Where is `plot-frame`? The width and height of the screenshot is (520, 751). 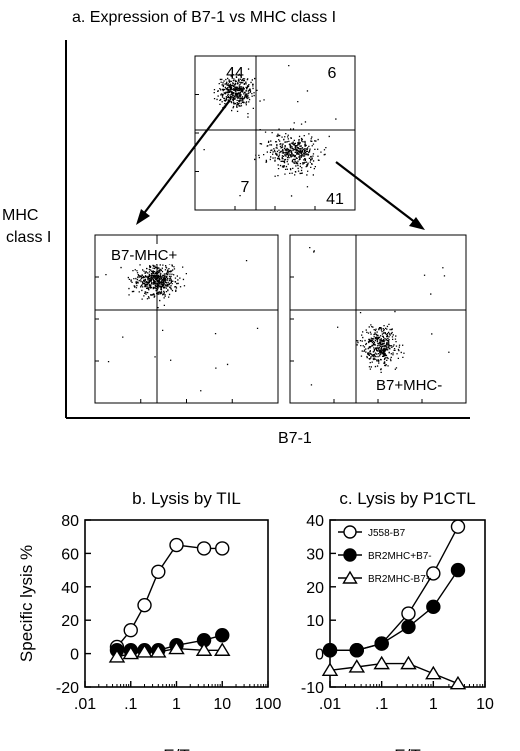
plot-frame is located at coordinates (407, 603).